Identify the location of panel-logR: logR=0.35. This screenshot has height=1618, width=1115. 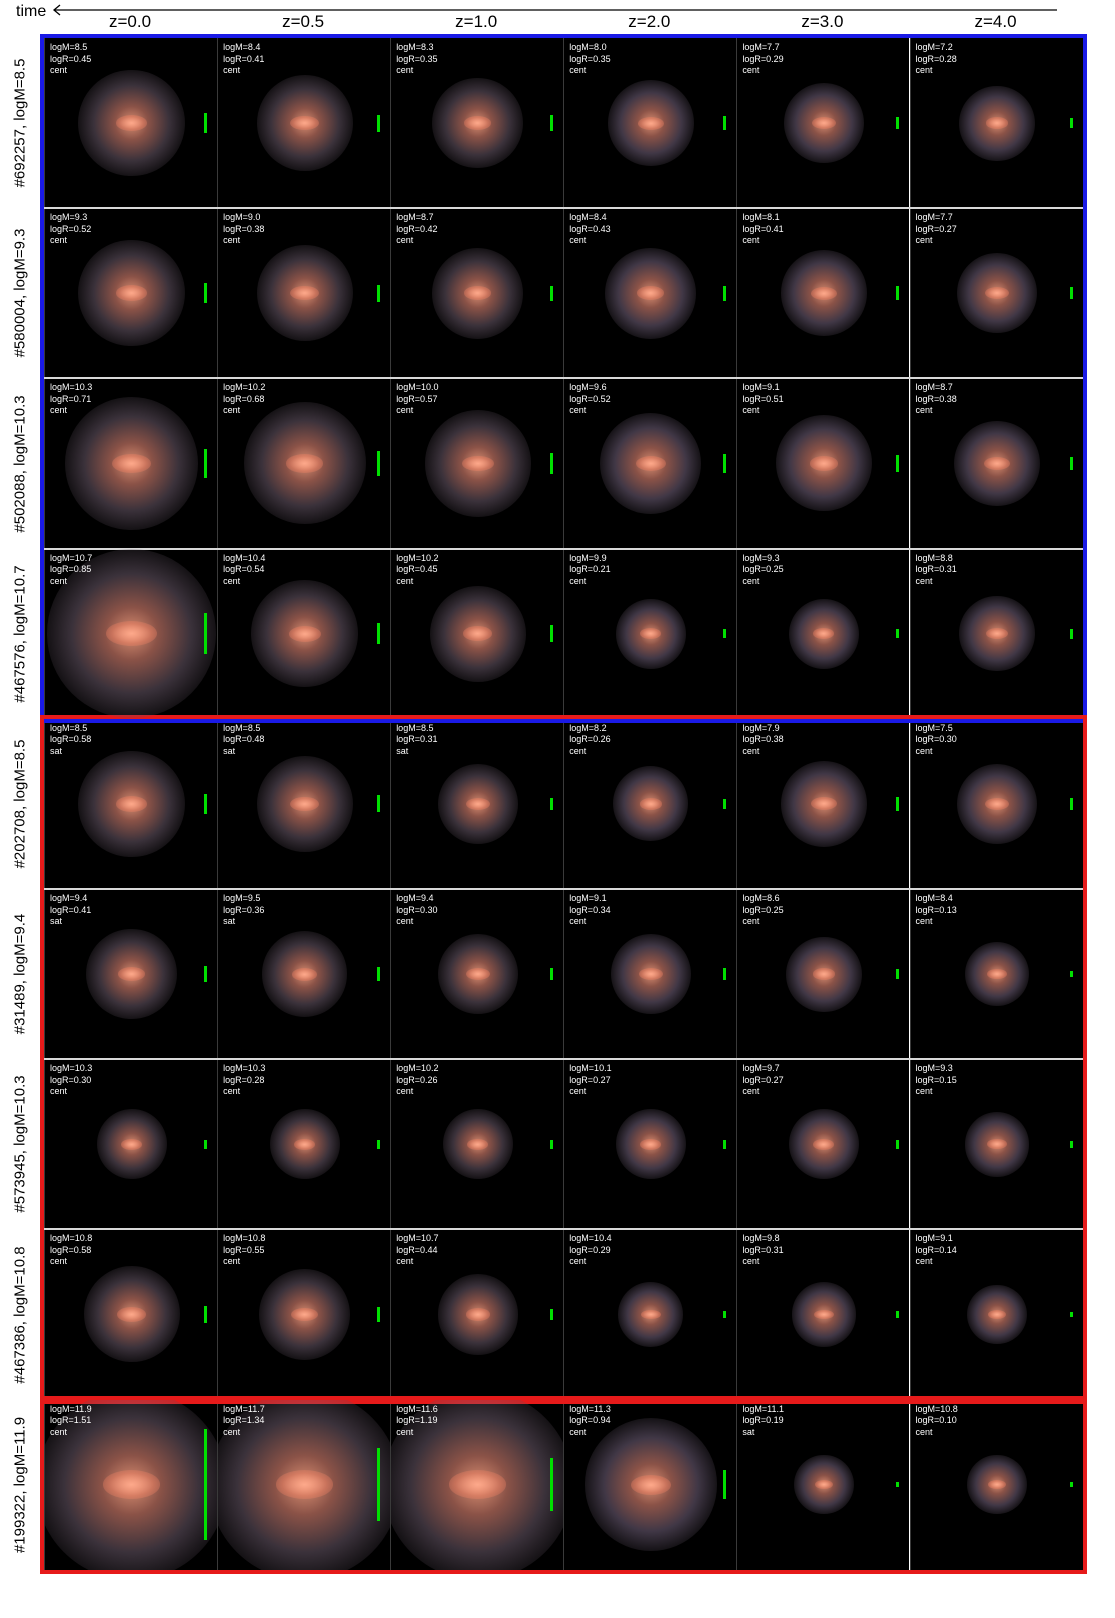
(590, 58).